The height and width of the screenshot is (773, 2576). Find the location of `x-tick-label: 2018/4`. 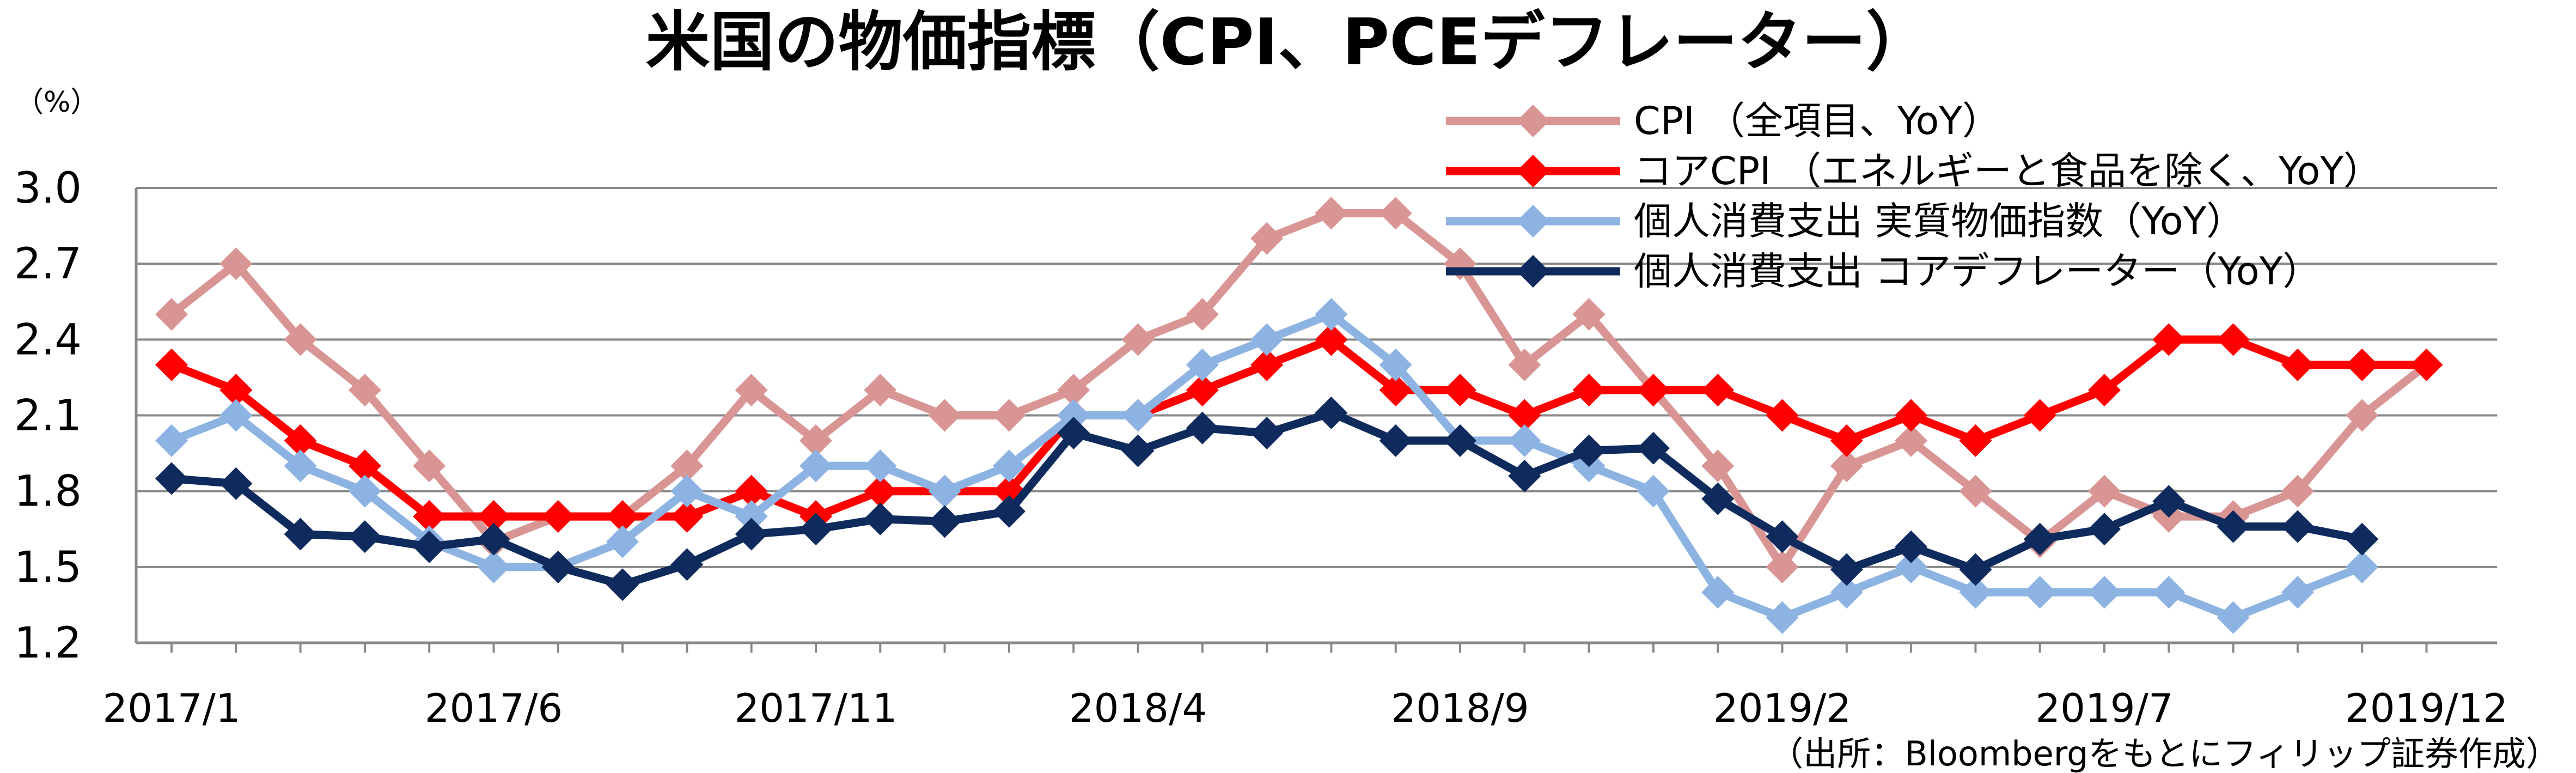

x-tick-label: 2018/4 is located at coordinates (1138, 708).